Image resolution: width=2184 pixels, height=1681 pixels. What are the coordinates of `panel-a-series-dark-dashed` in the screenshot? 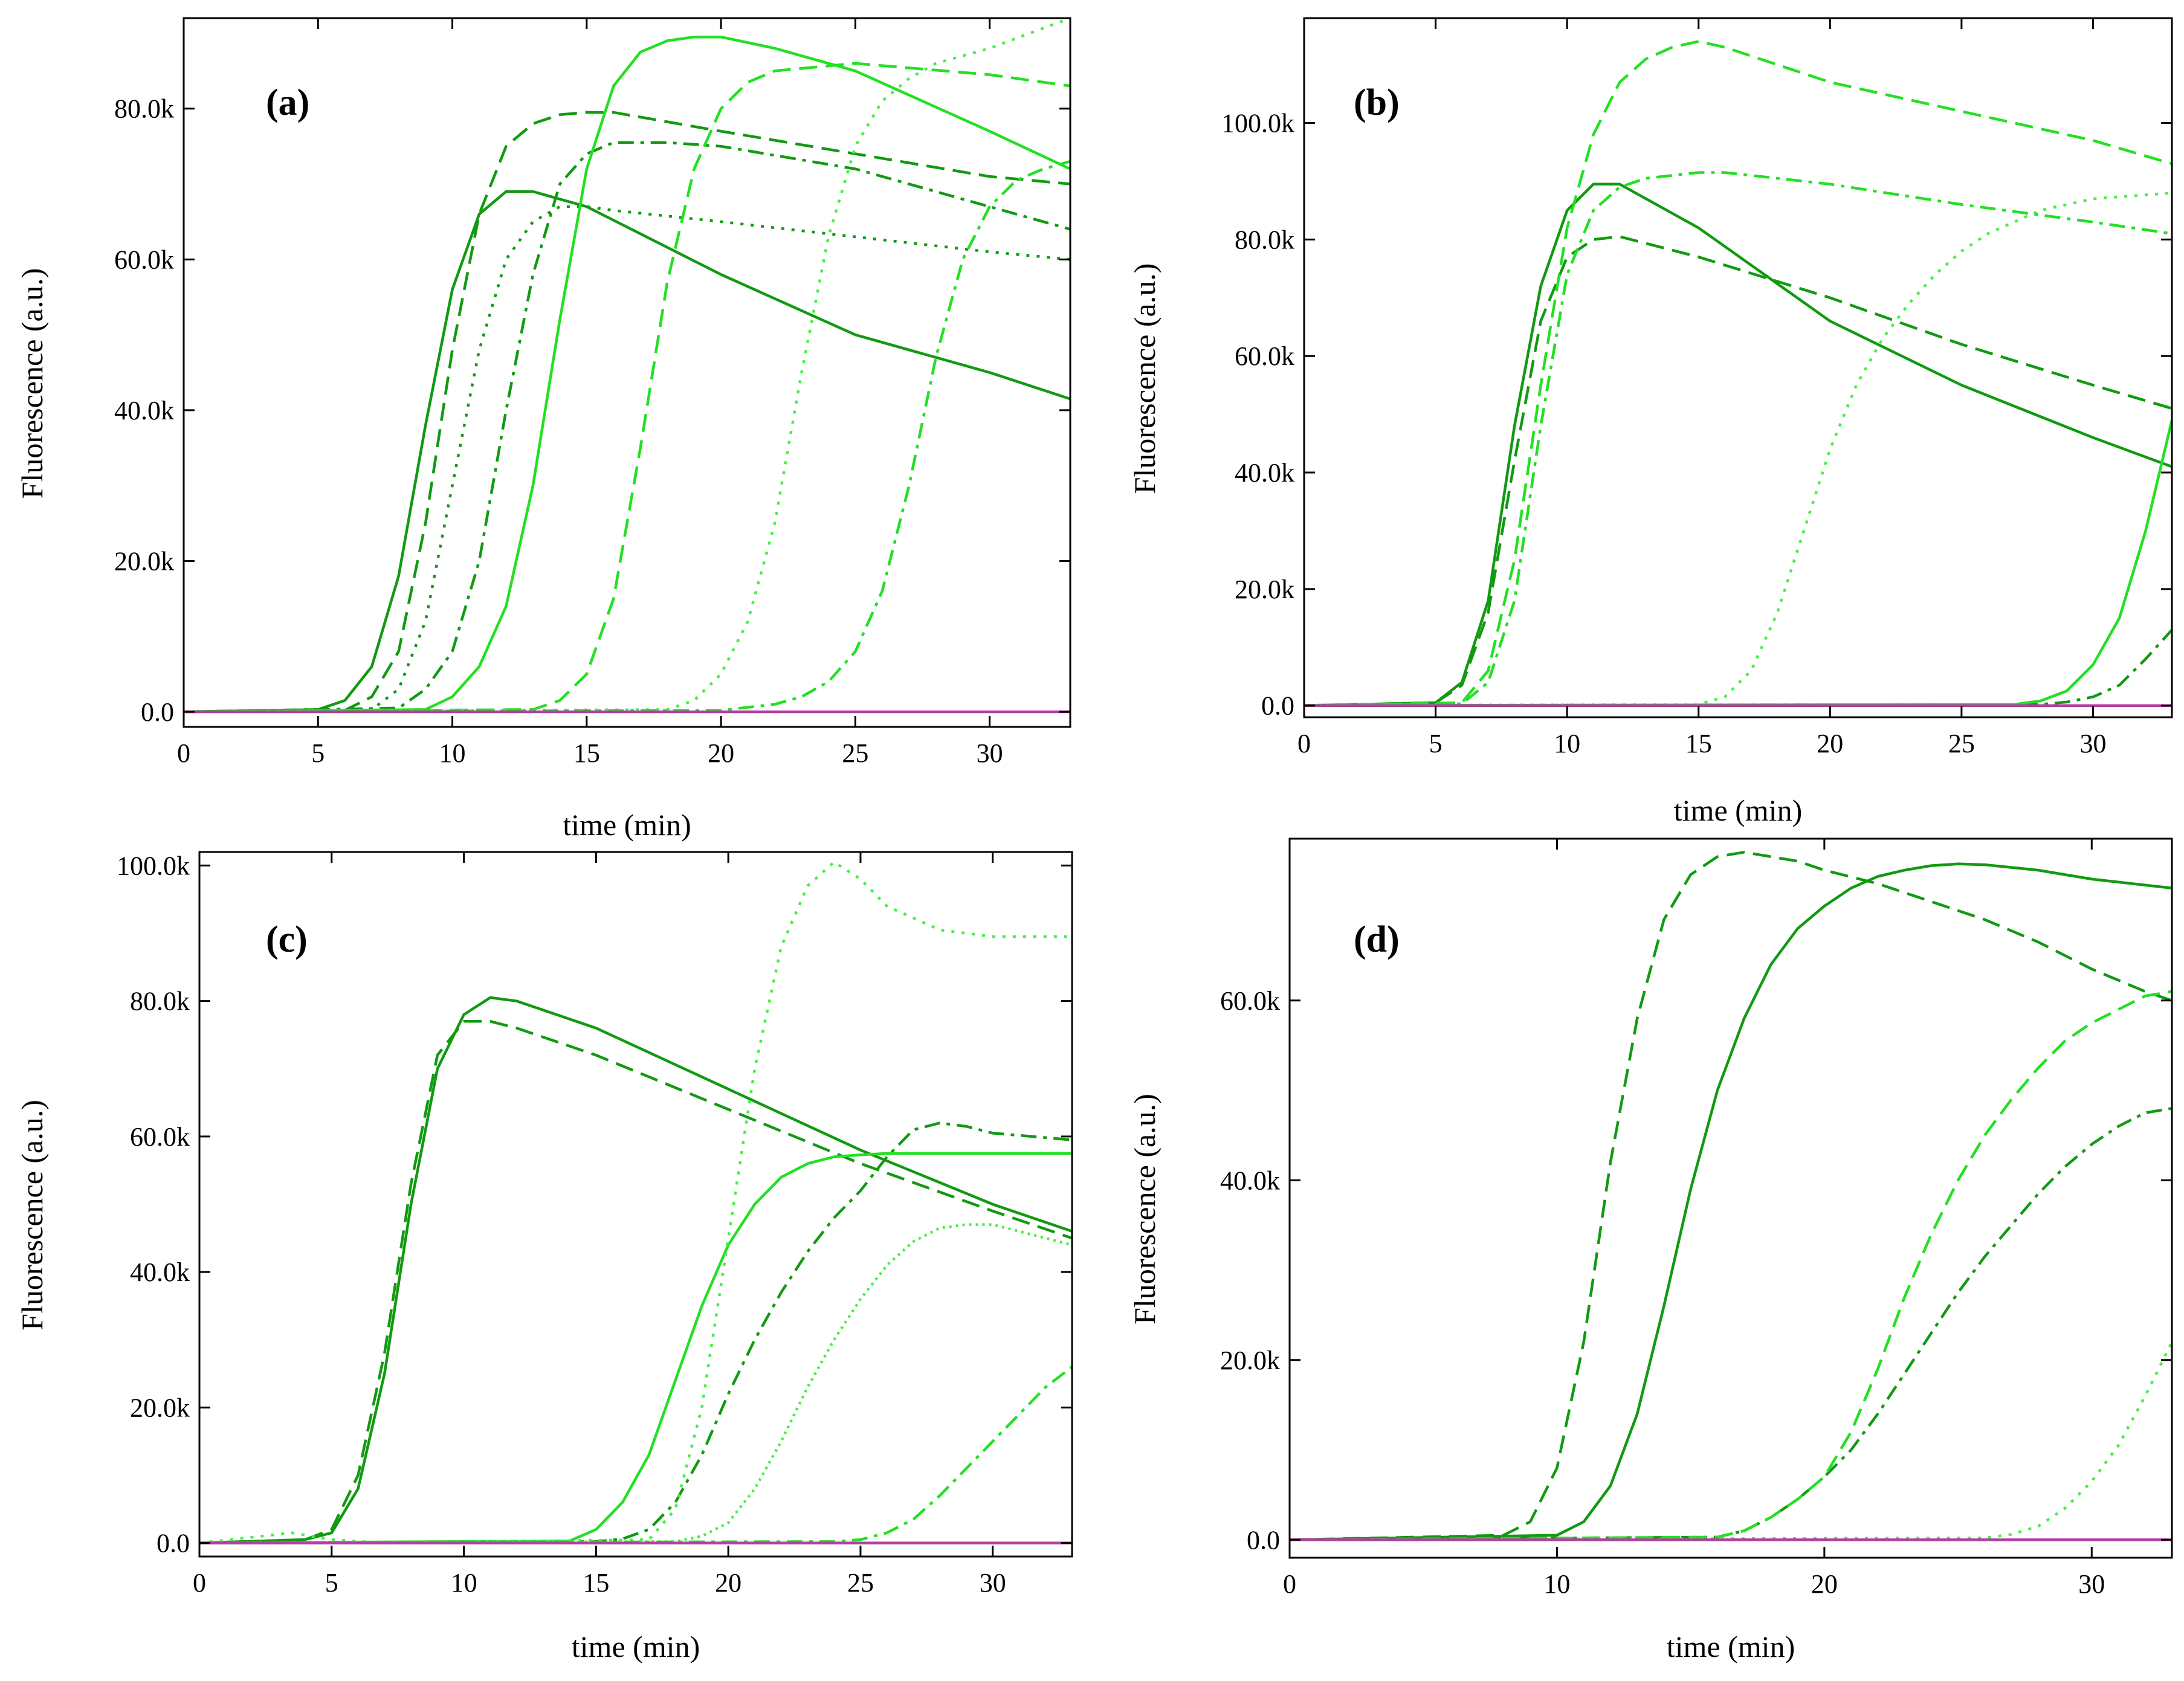 It's located at (627, 412).